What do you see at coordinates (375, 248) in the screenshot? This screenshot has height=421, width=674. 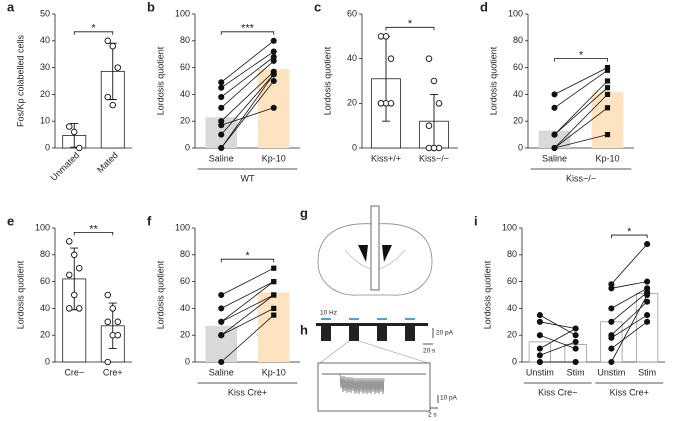 I see `optic-fiber` at bounding box center [375, 248].